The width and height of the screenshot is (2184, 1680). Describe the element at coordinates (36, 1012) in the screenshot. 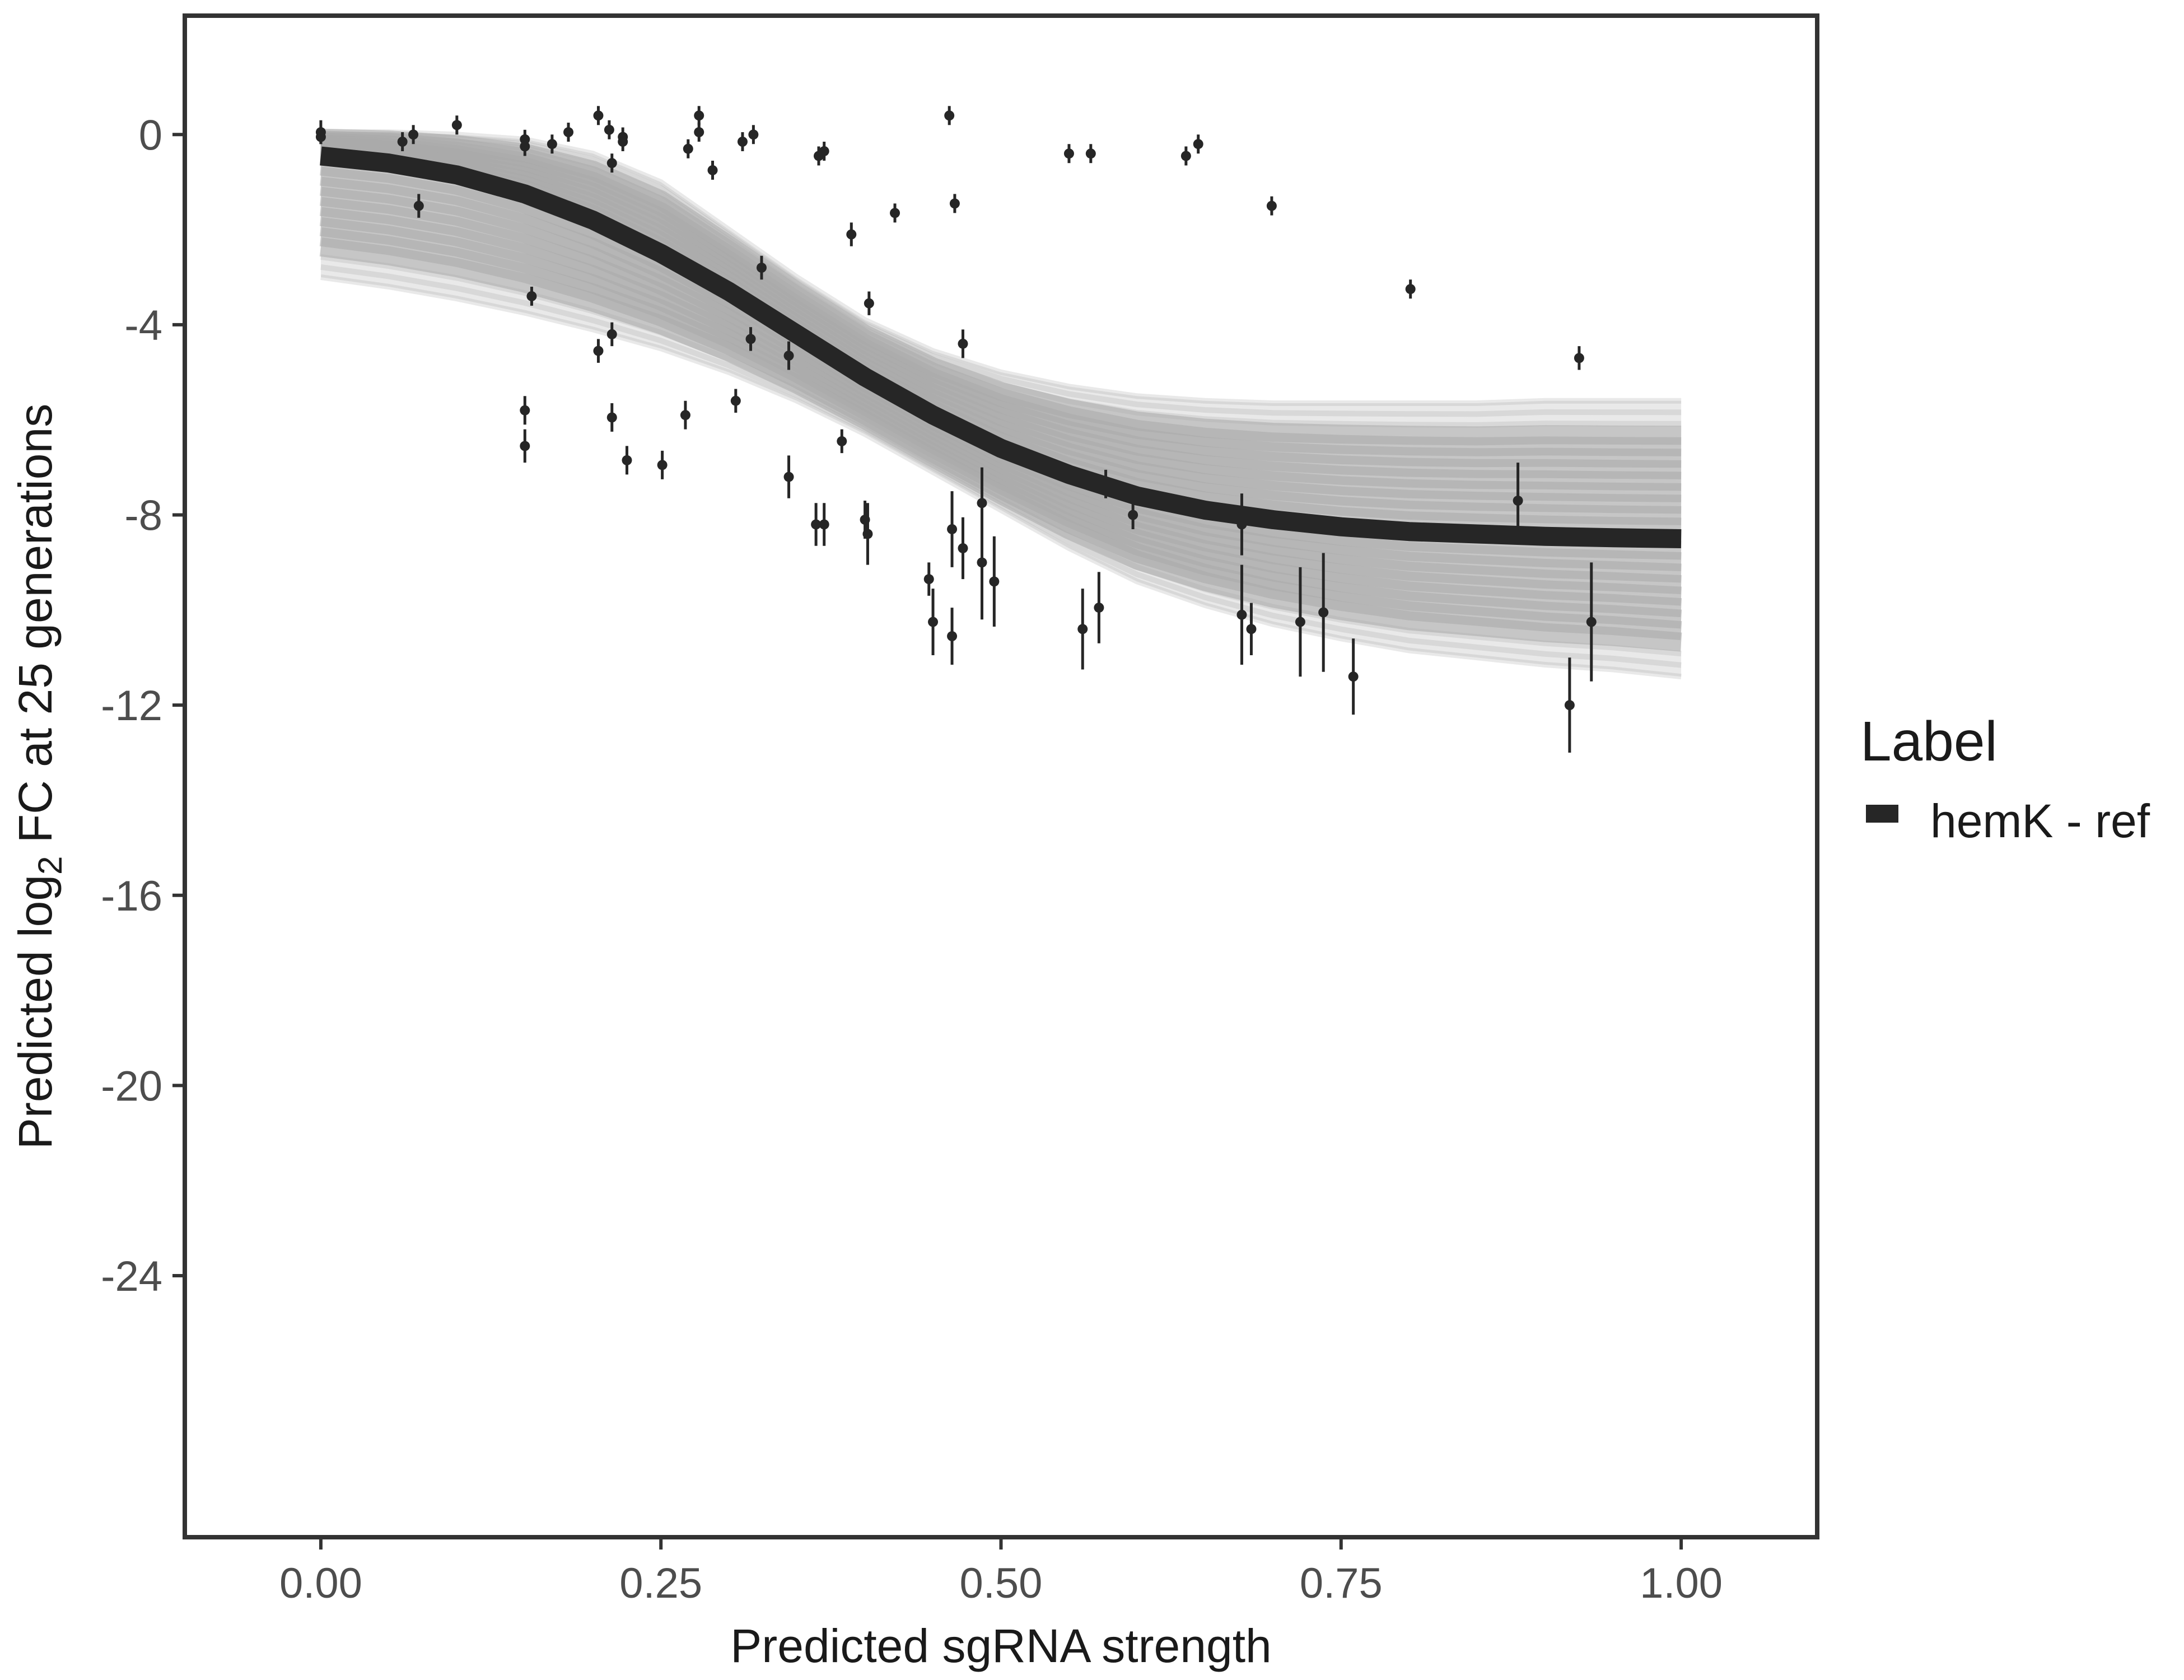

I see `y-axis-title-prefix: Predicted log` at that location.